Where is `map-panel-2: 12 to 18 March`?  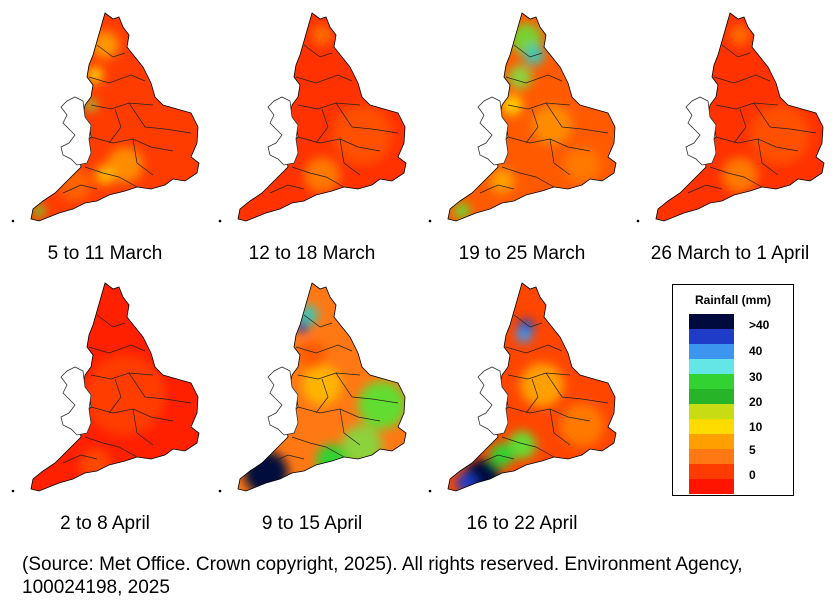
map-panel-2: 12 to 18 March is located at coordinates (312, 145).